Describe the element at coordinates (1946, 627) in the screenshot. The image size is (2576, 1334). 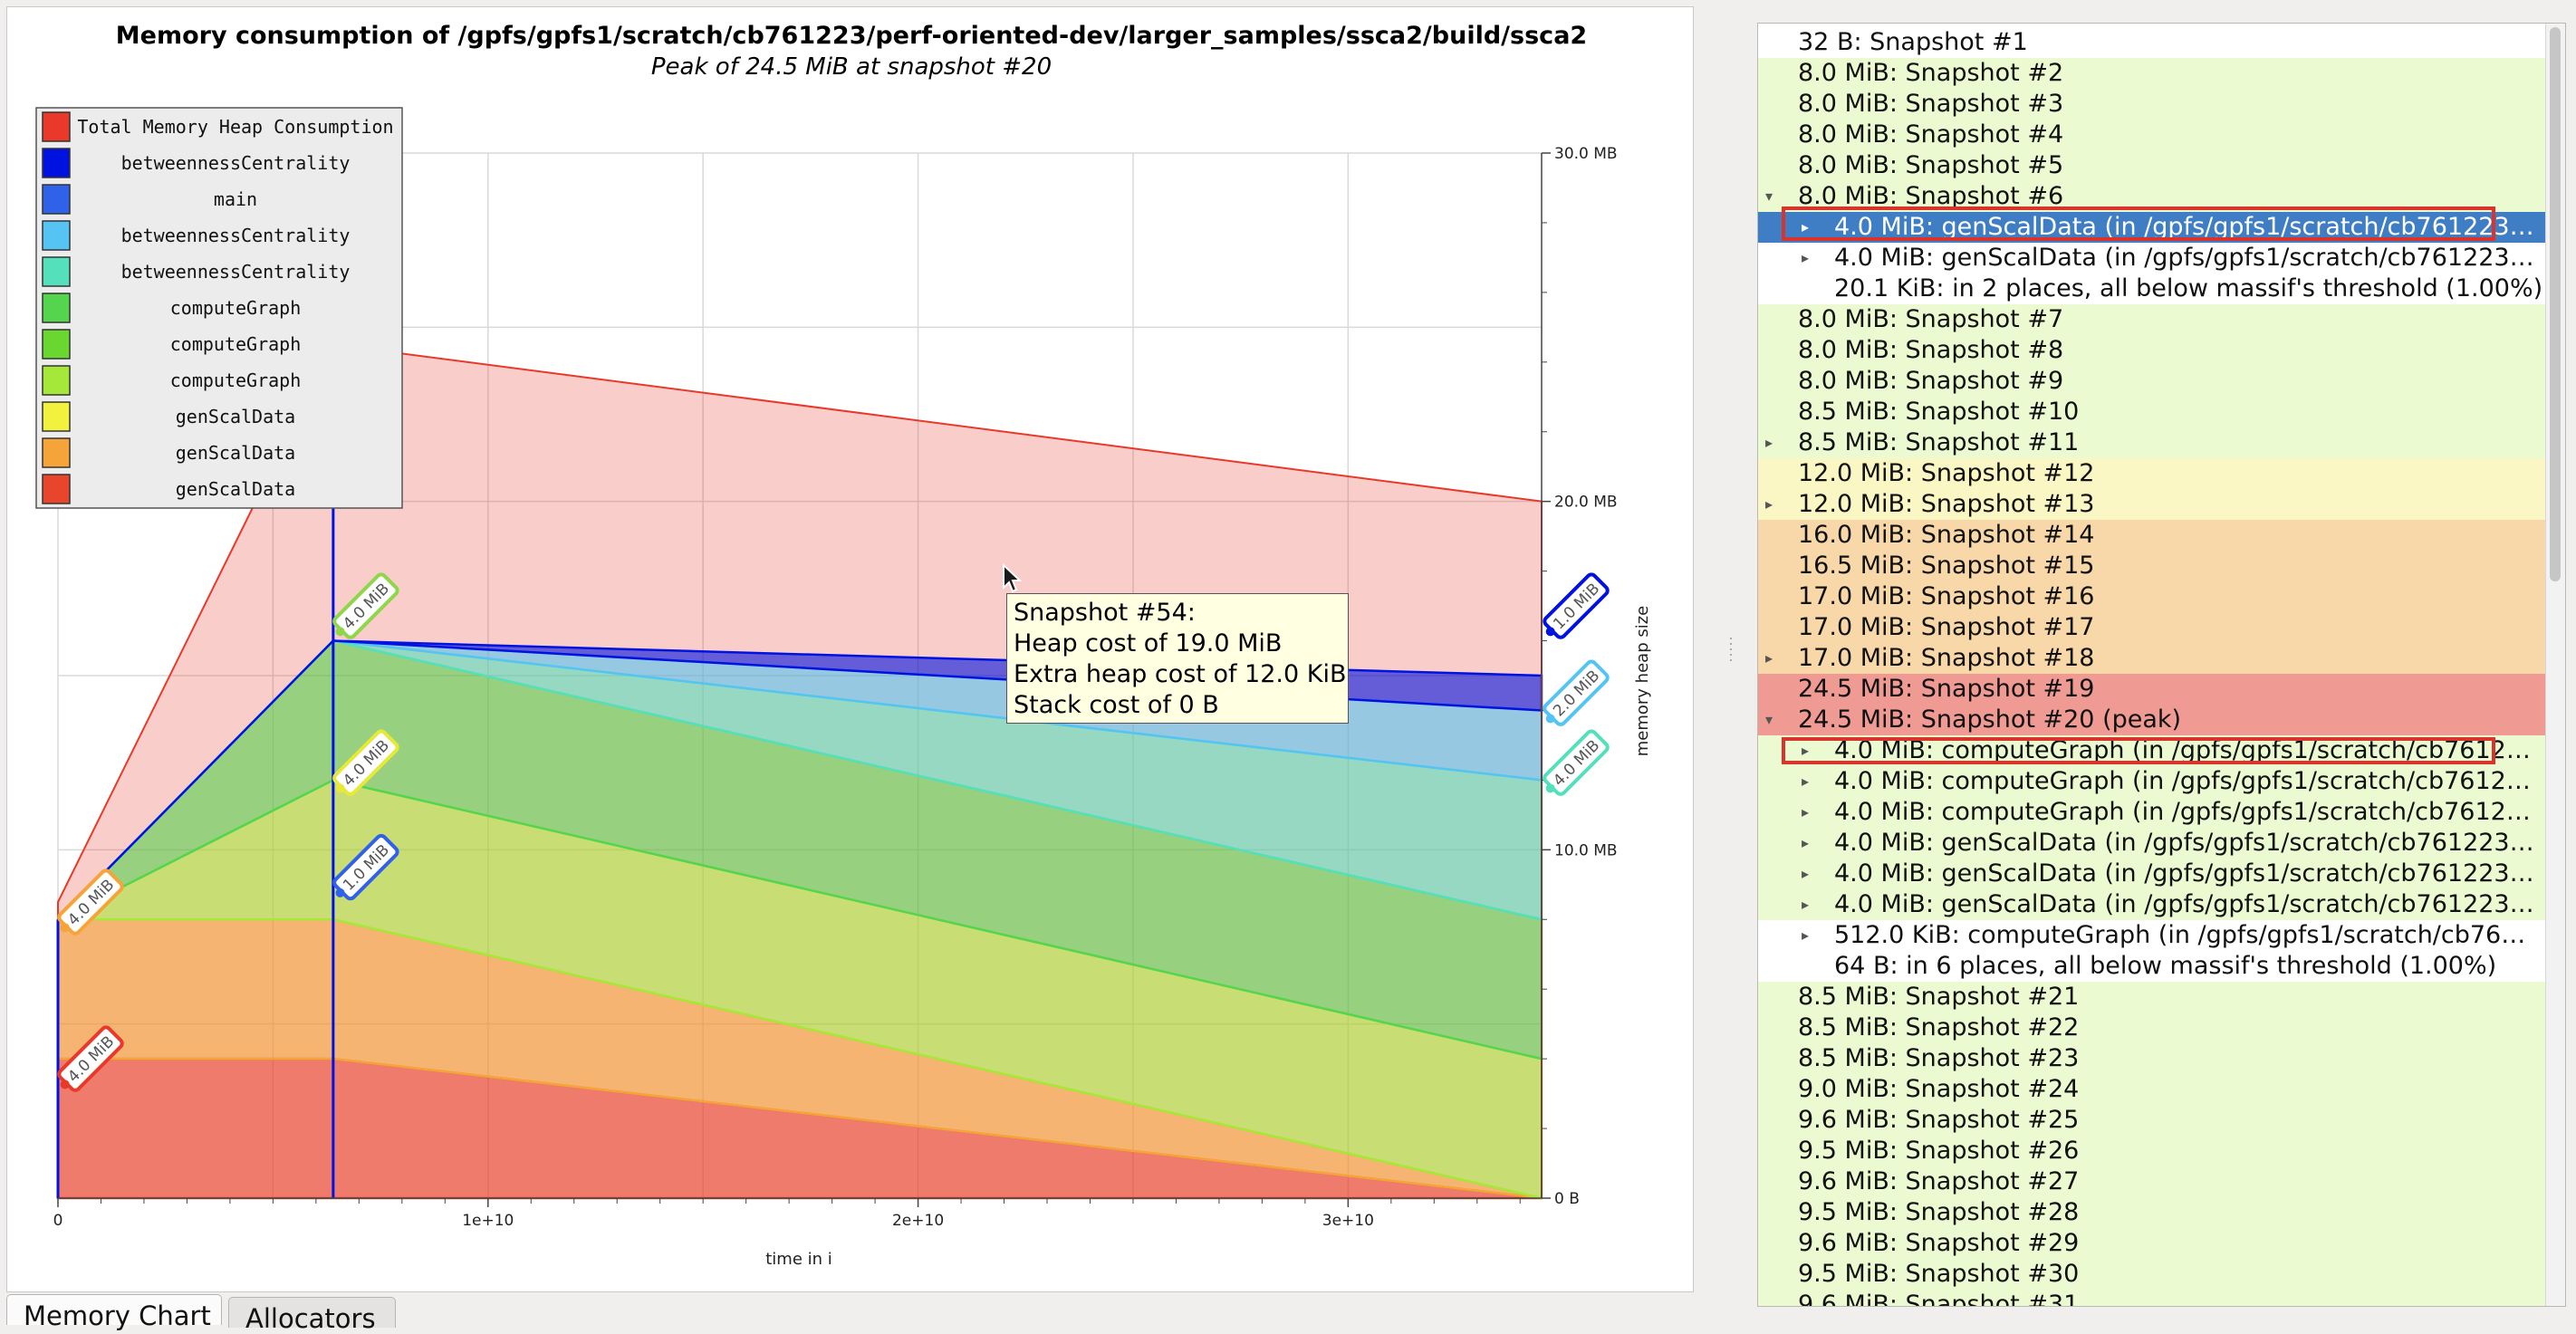
I see `tree-row-label: 17.0 MiB: Snapshot #17` at that location.